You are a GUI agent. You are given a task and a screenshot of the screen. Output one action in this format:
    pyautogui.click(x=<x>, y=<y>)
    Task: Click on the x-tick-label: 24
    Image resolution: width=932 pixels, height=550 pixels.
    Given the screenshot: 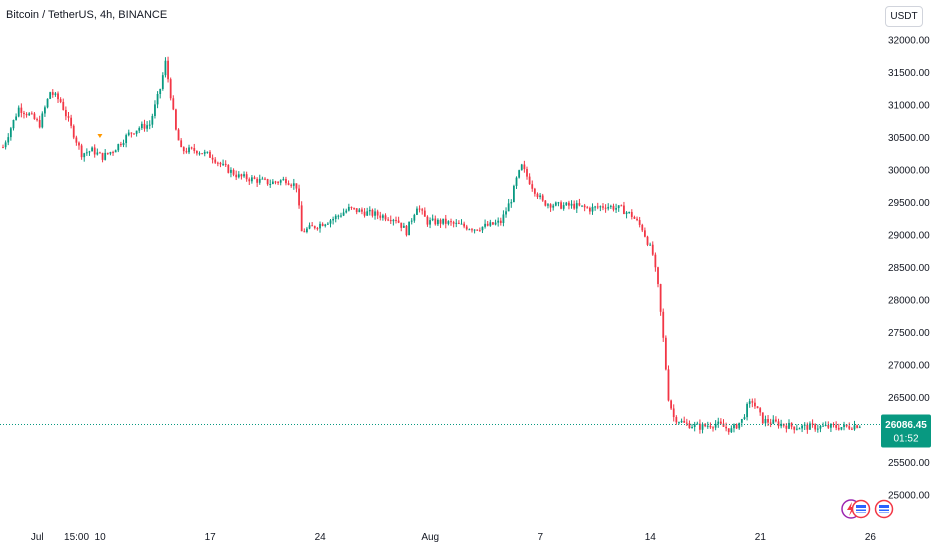 What is the action you would take?
    pyautogui.click(x=321, y=537)
    